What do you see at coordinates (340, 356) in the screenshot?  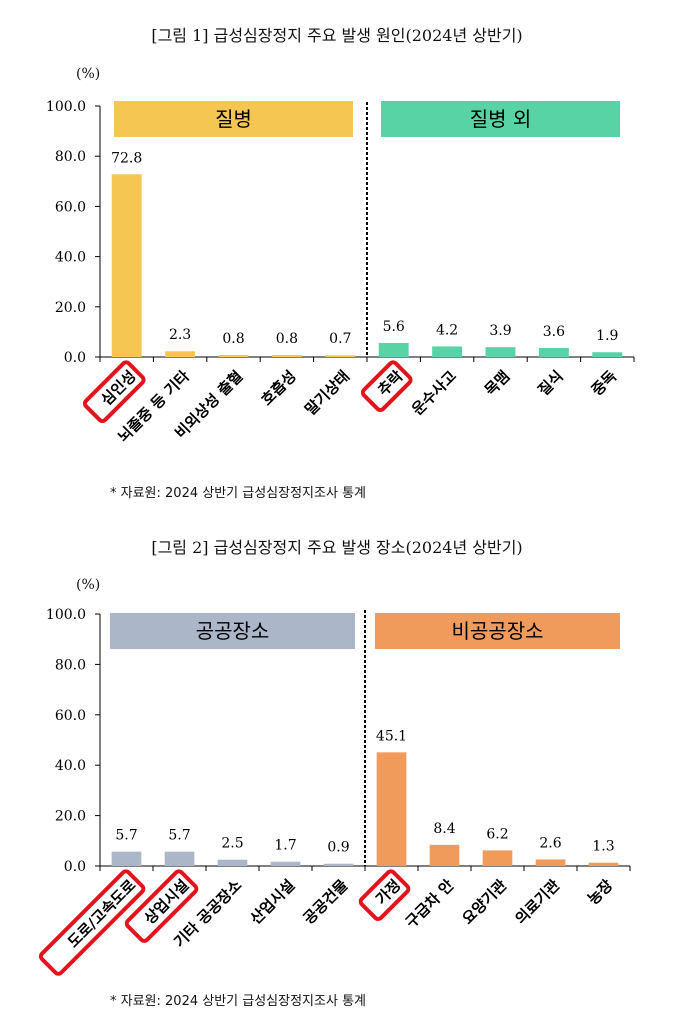 I see `bar-말기상태` at bounding box center [340, 356].